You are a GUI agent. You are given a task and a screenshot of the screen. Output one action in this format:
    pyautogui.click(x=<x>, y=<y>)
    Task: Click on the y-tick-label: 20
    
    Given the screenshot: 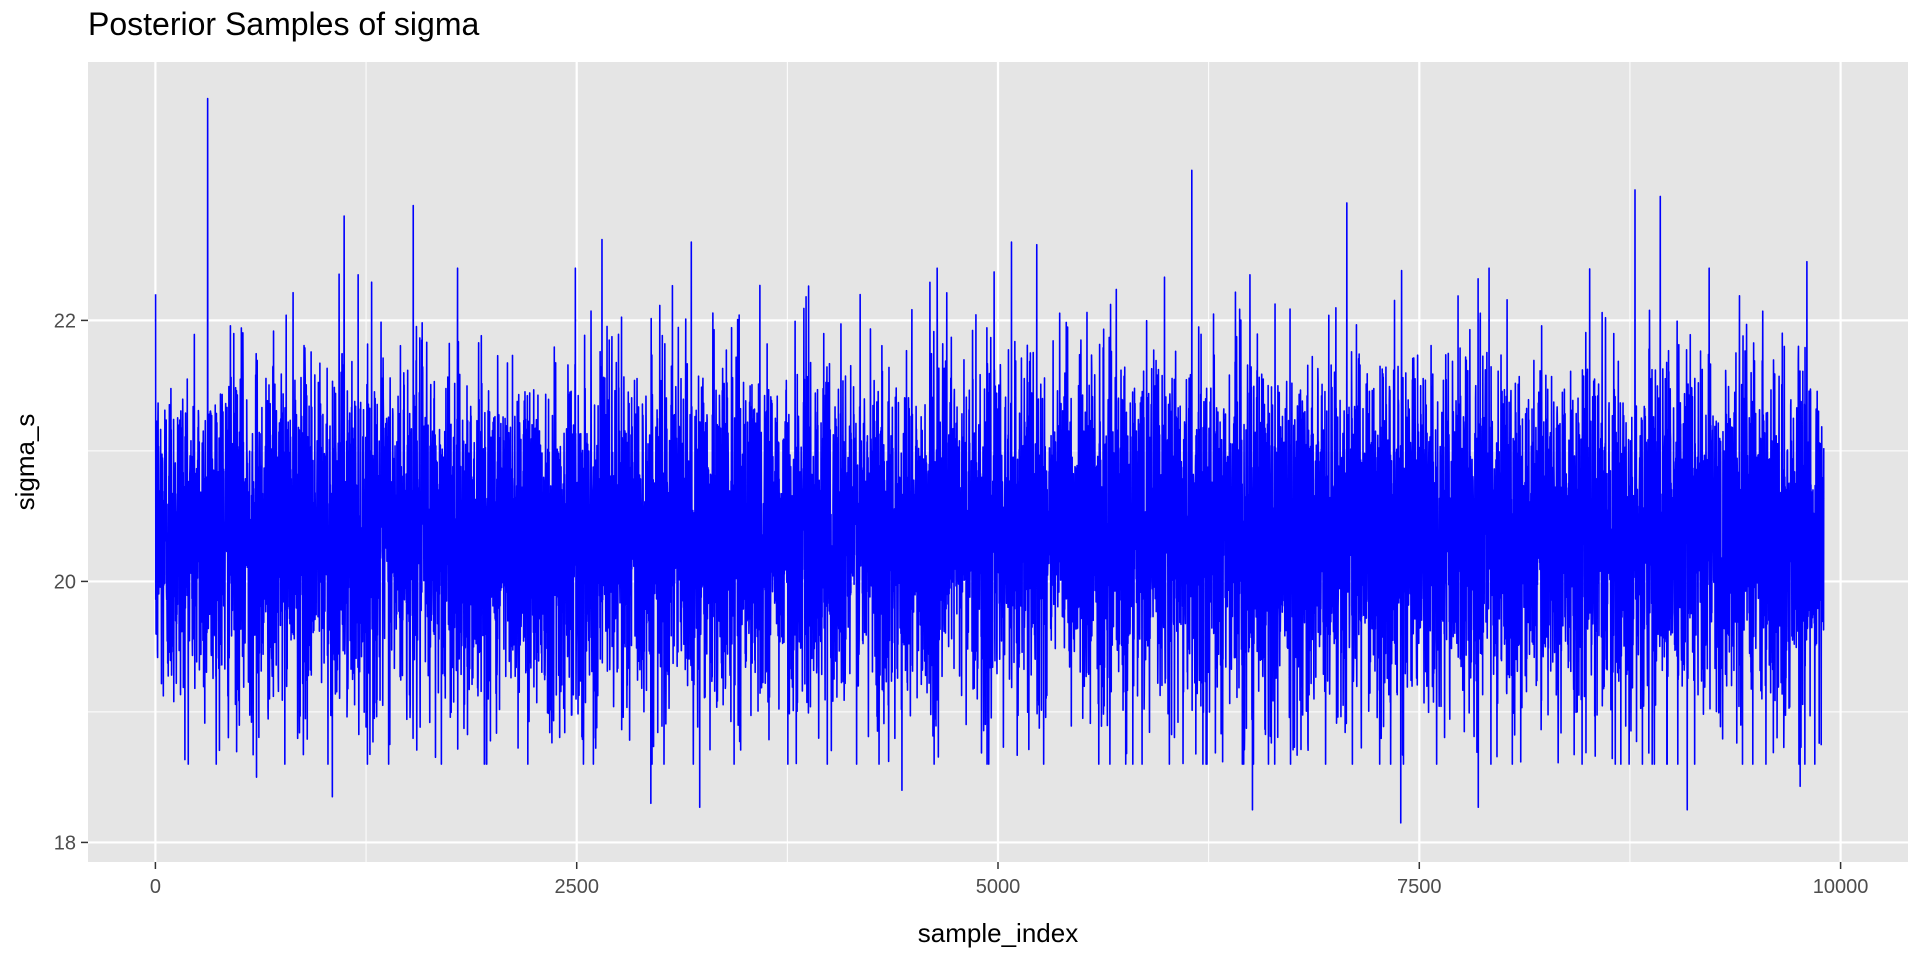 What is the action you would take?
    pyautogui.click(x=65, y=582)
    